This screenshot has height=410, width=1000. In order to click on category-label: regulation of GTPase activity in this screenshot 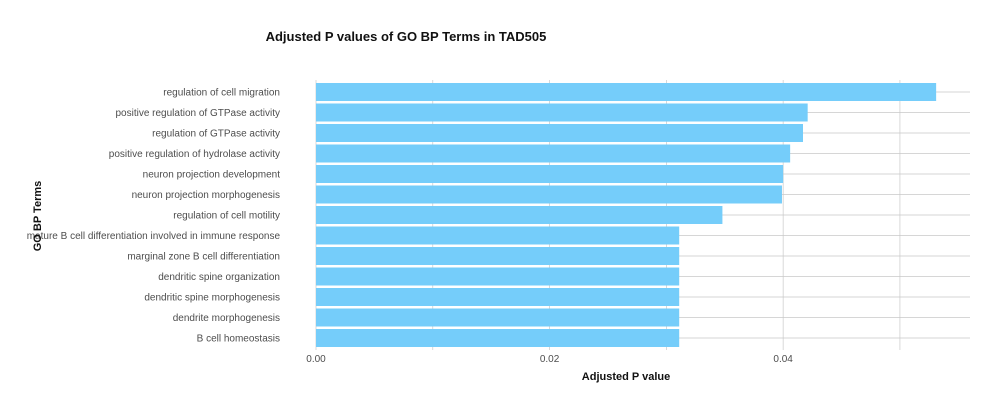, I will do `click(216, 134)`.